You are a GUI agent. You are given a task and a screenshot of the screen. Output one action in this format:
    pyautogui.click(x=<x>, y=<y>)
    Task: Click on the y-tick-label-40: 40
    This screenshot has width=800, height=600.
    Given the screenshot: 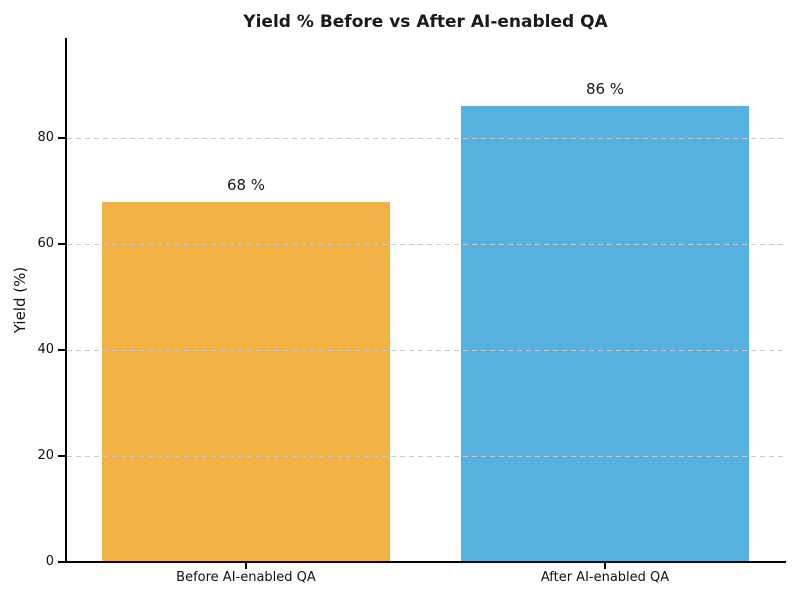 What is the action you would take?
    pyautogui.click(x=45, y=350)
    